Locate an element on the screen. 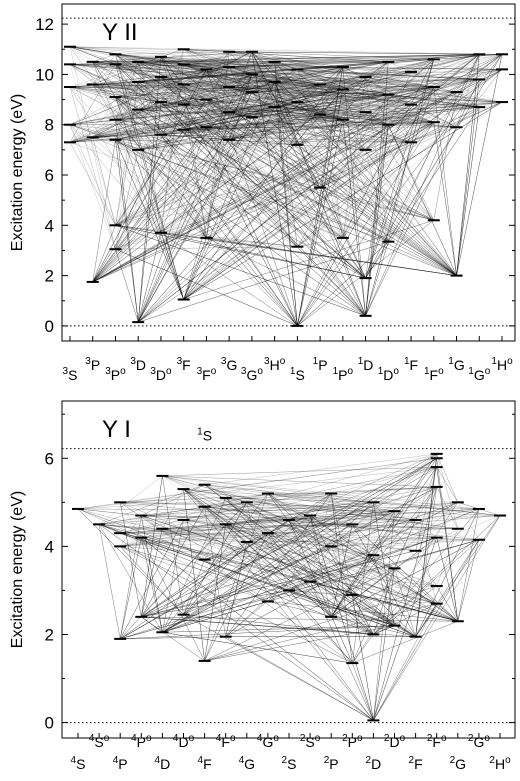  term-label: 2F is located at coordinates (416, 763).